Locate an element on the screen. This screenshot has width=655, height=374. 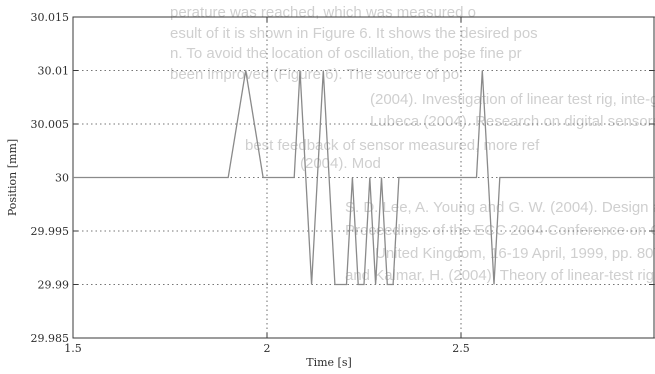
y-tick-label: 29.985 is located at coordinates (50, 338).